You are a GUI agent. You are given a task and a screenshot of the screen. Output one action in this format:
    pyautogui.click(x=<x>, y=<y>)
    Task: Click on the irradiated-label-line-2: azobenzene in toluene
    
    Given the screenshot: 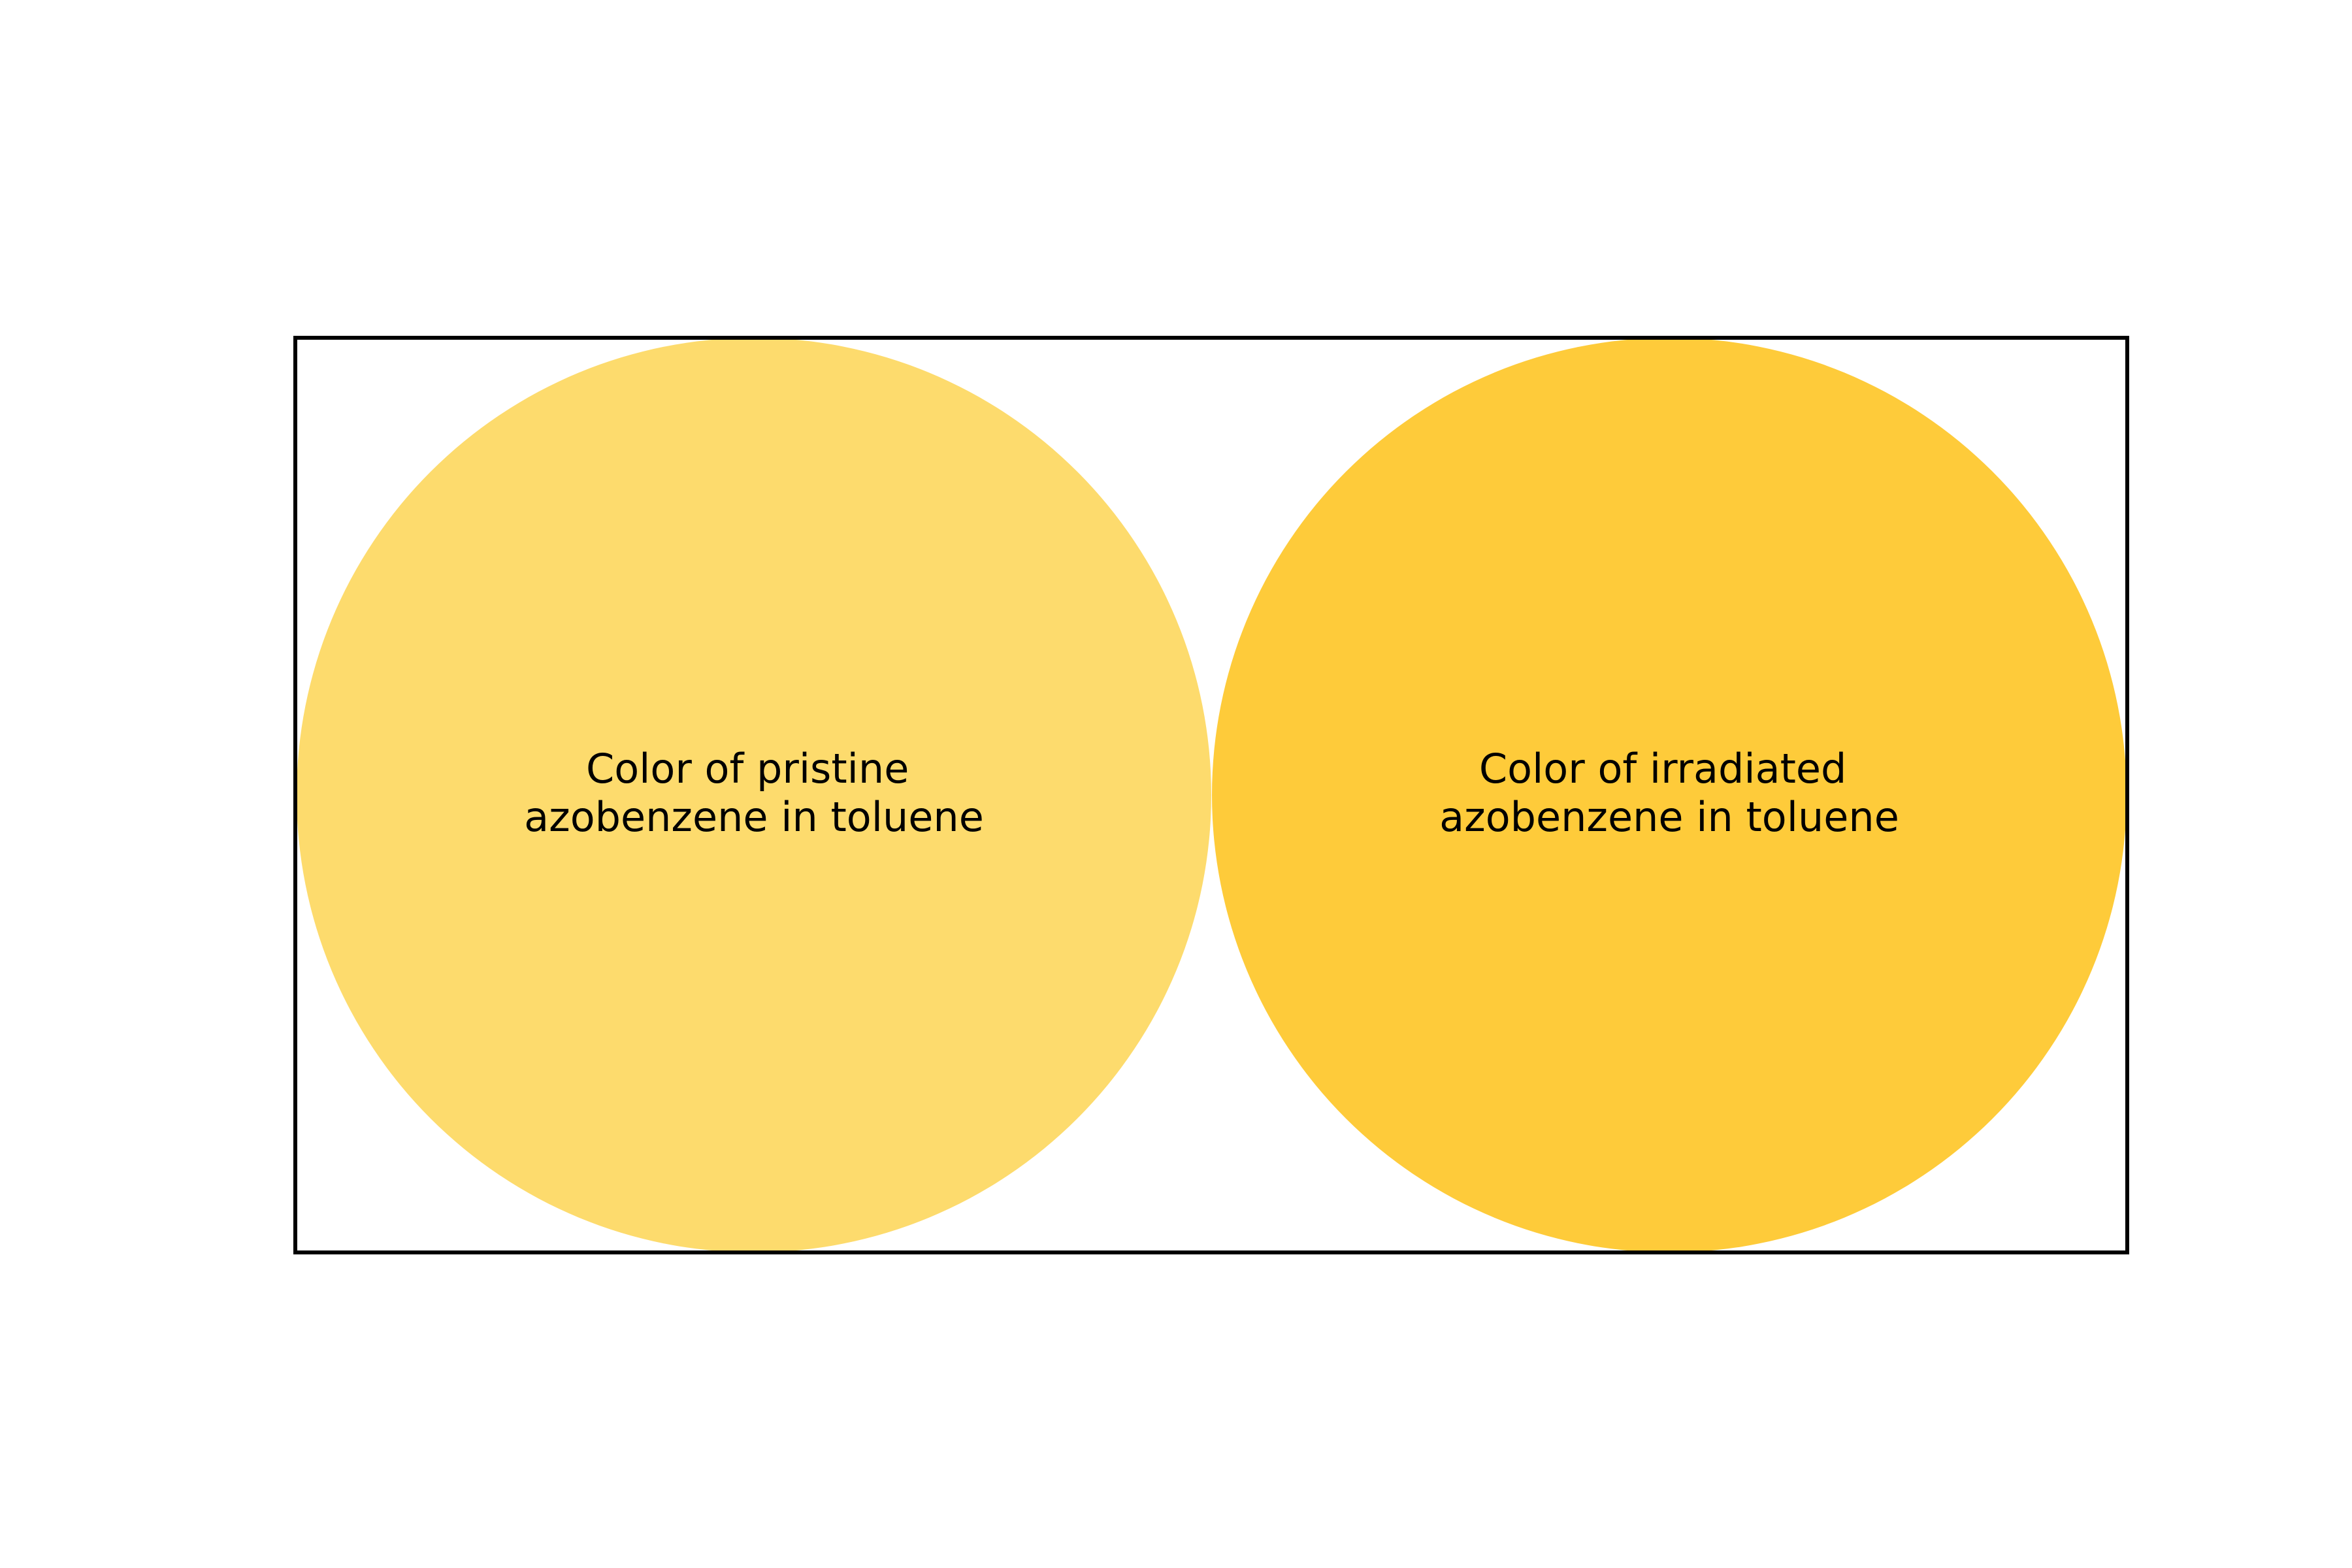 What is the action you would take?
    pyautogui.click(x=1669, y=817)
    